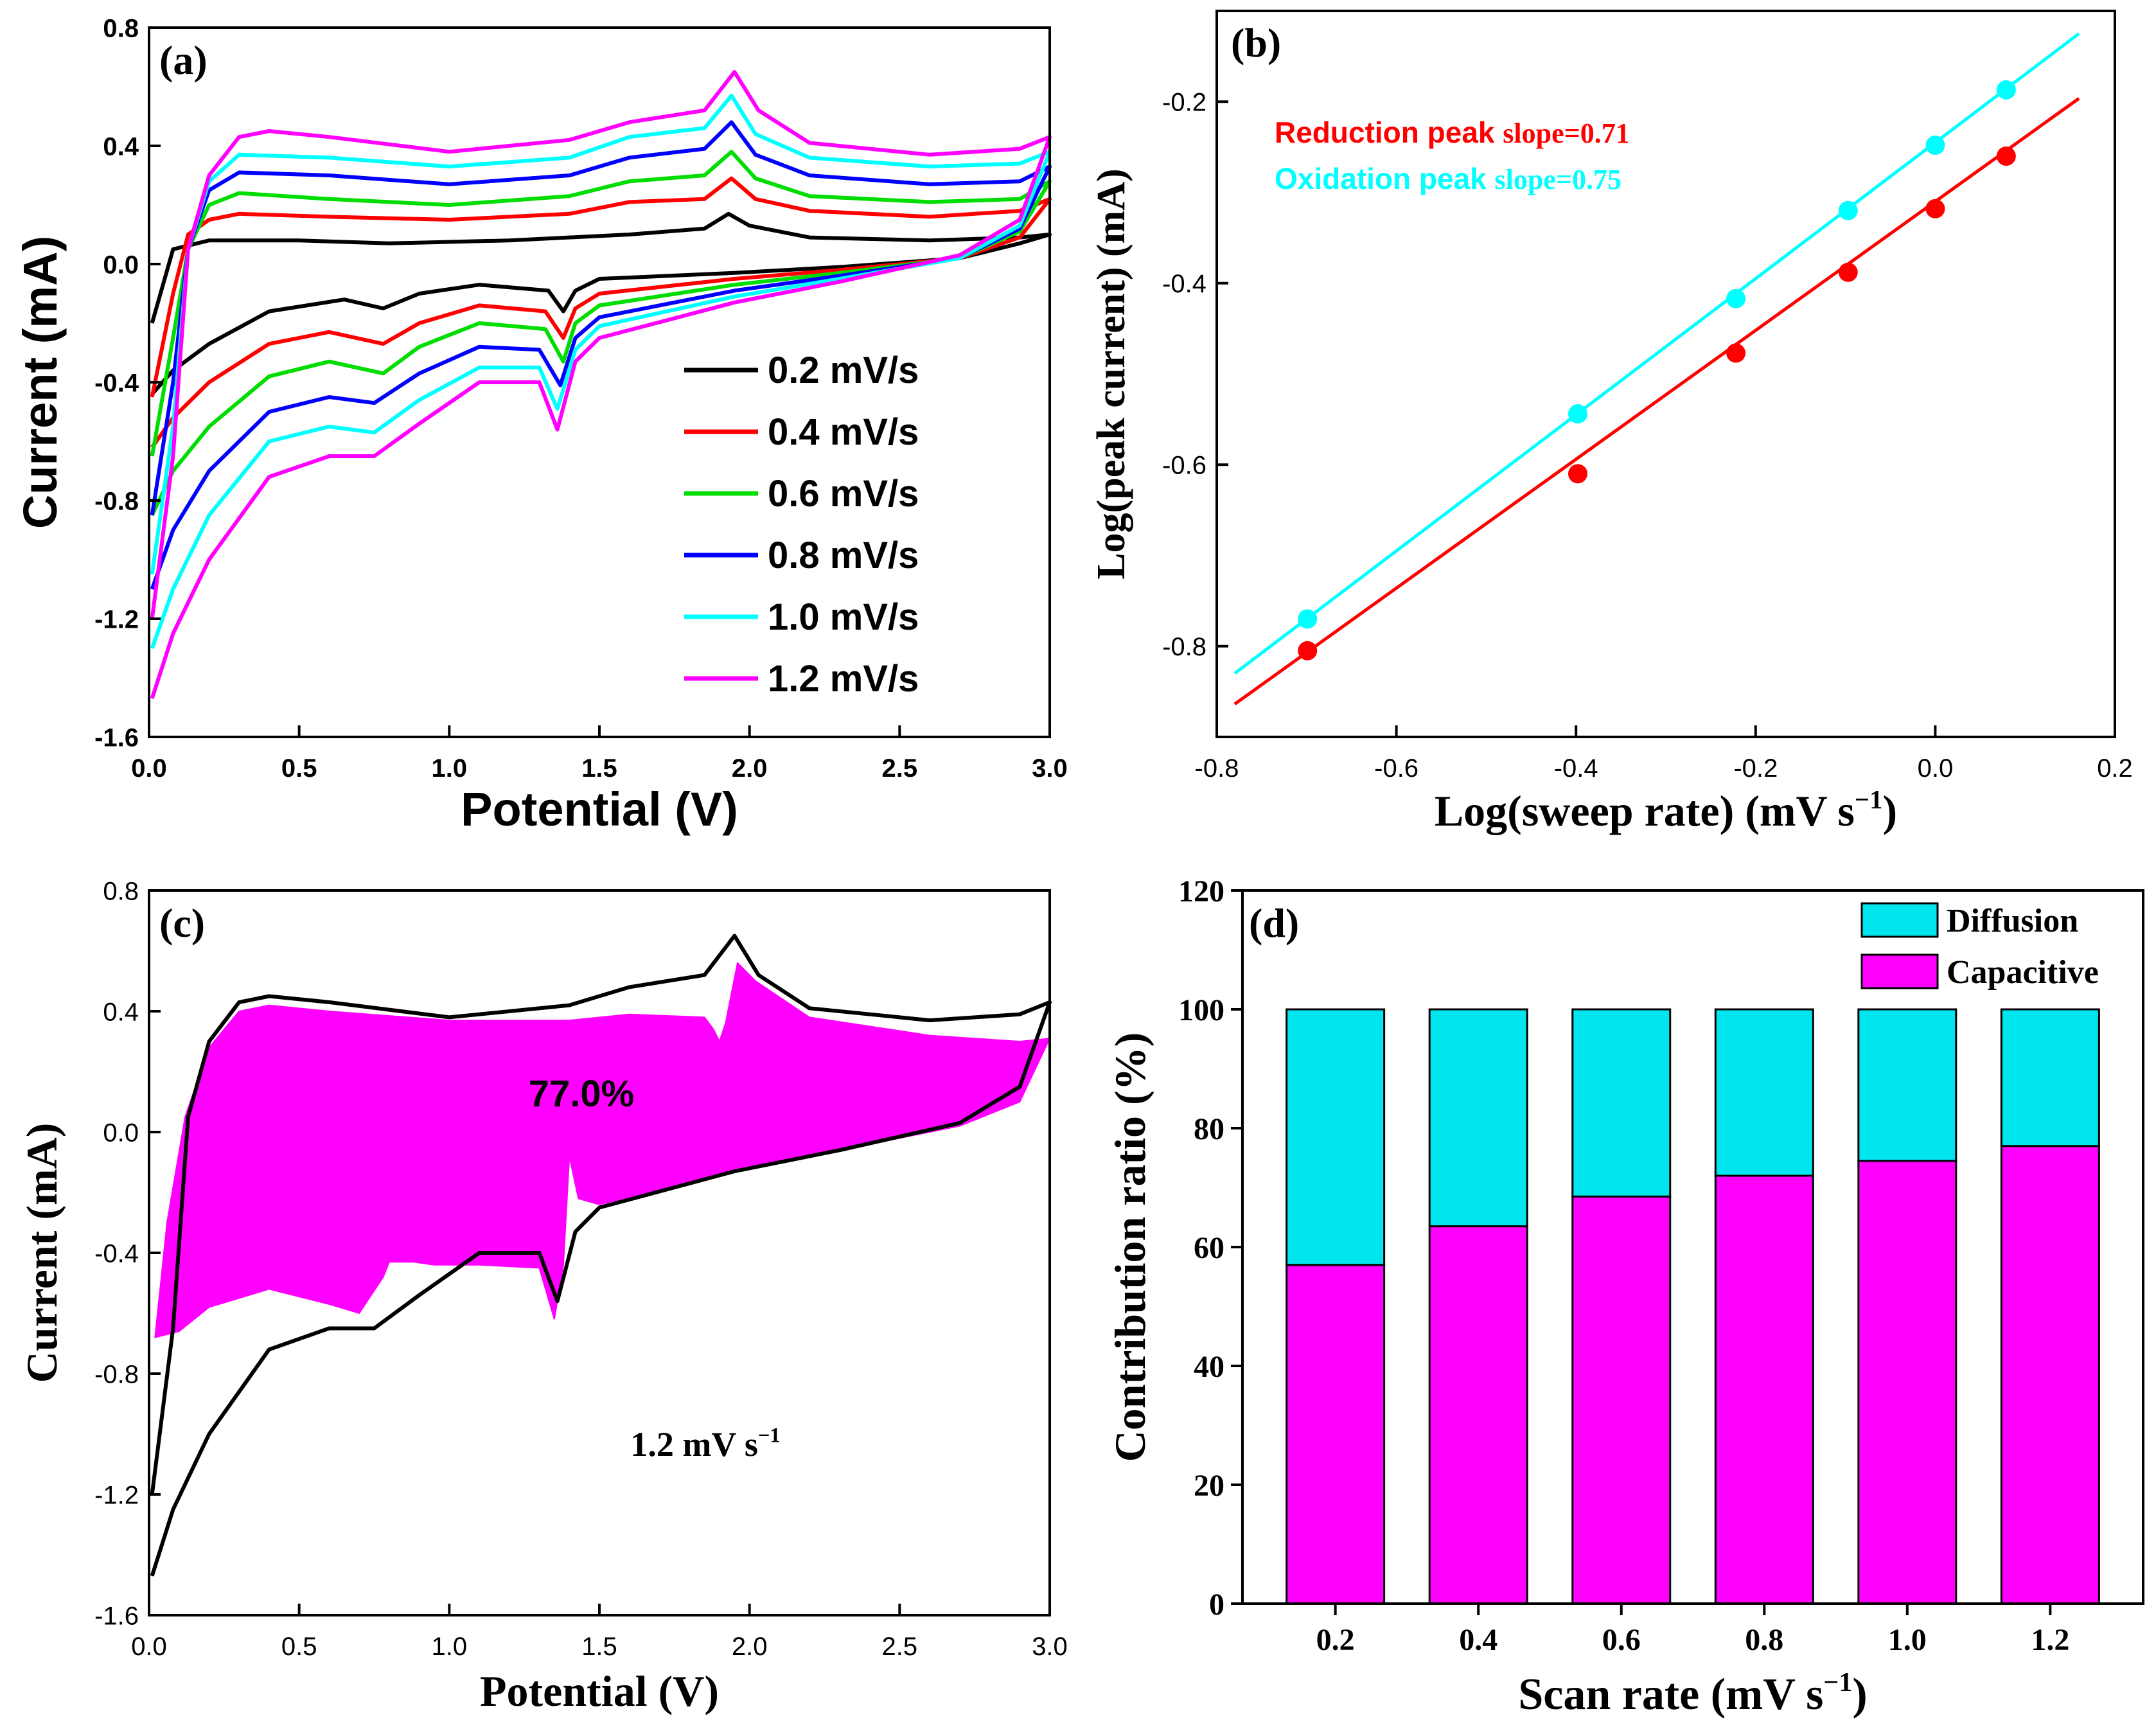 The height and width of the screenshot is (1727, 2156). I want to click on y-tick-label: -0.2, so click(1184, 103).